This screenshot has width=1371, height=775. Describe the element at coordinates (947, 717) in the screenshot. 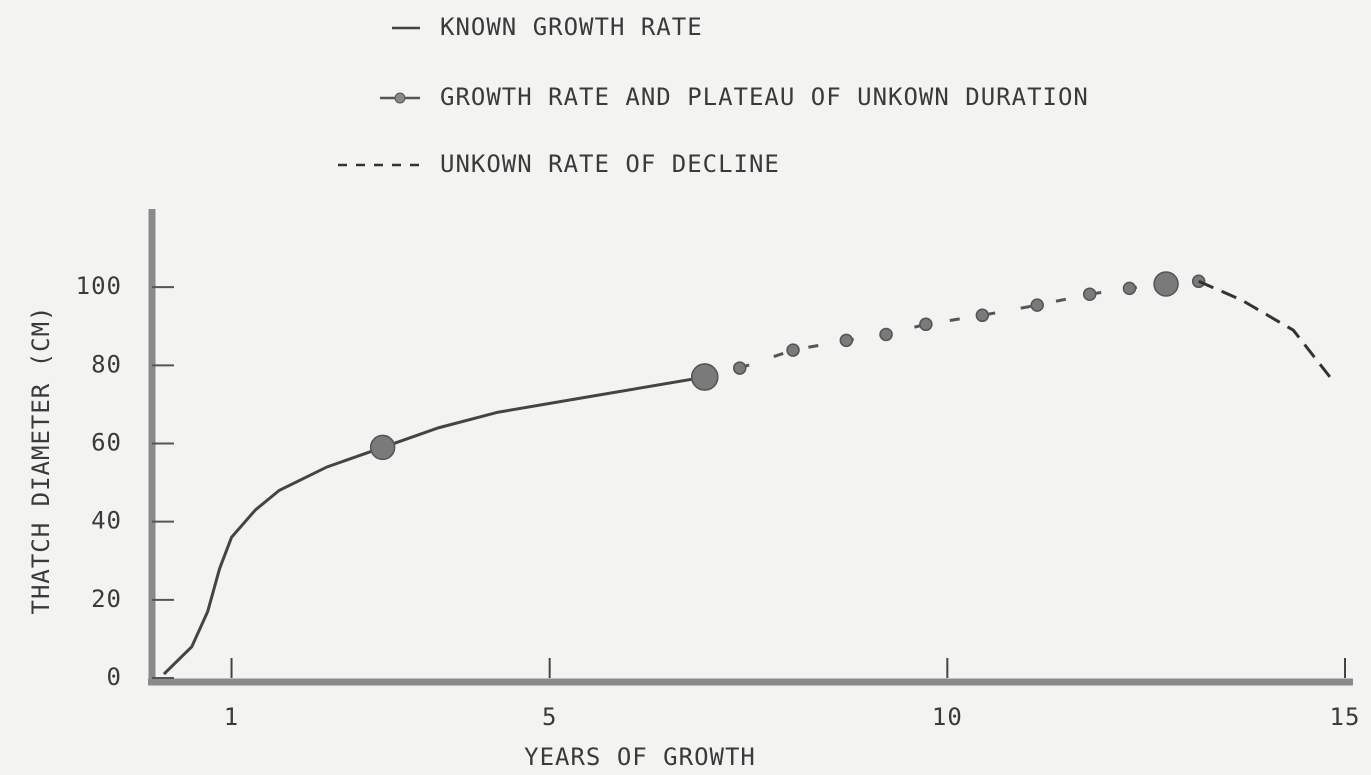

I see `x-tick-label: 10` at that location.